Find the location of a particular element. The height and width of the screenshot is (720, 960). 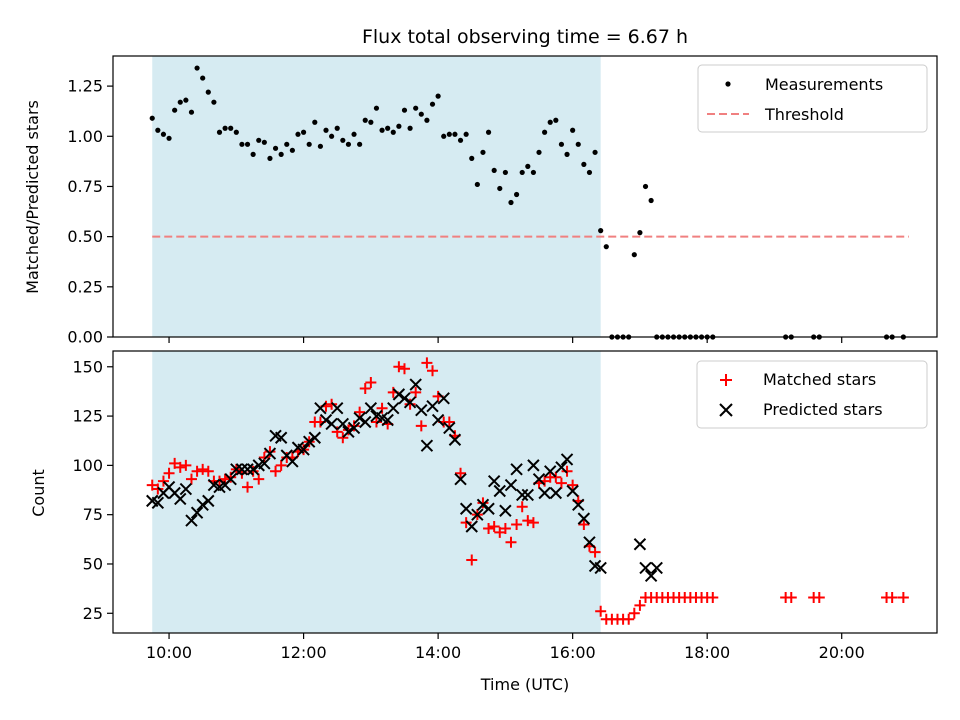

bottom-xticks: 10:00 12:00 14:00 16:00 18:00 20:00 is located at coordinates (505, 647).